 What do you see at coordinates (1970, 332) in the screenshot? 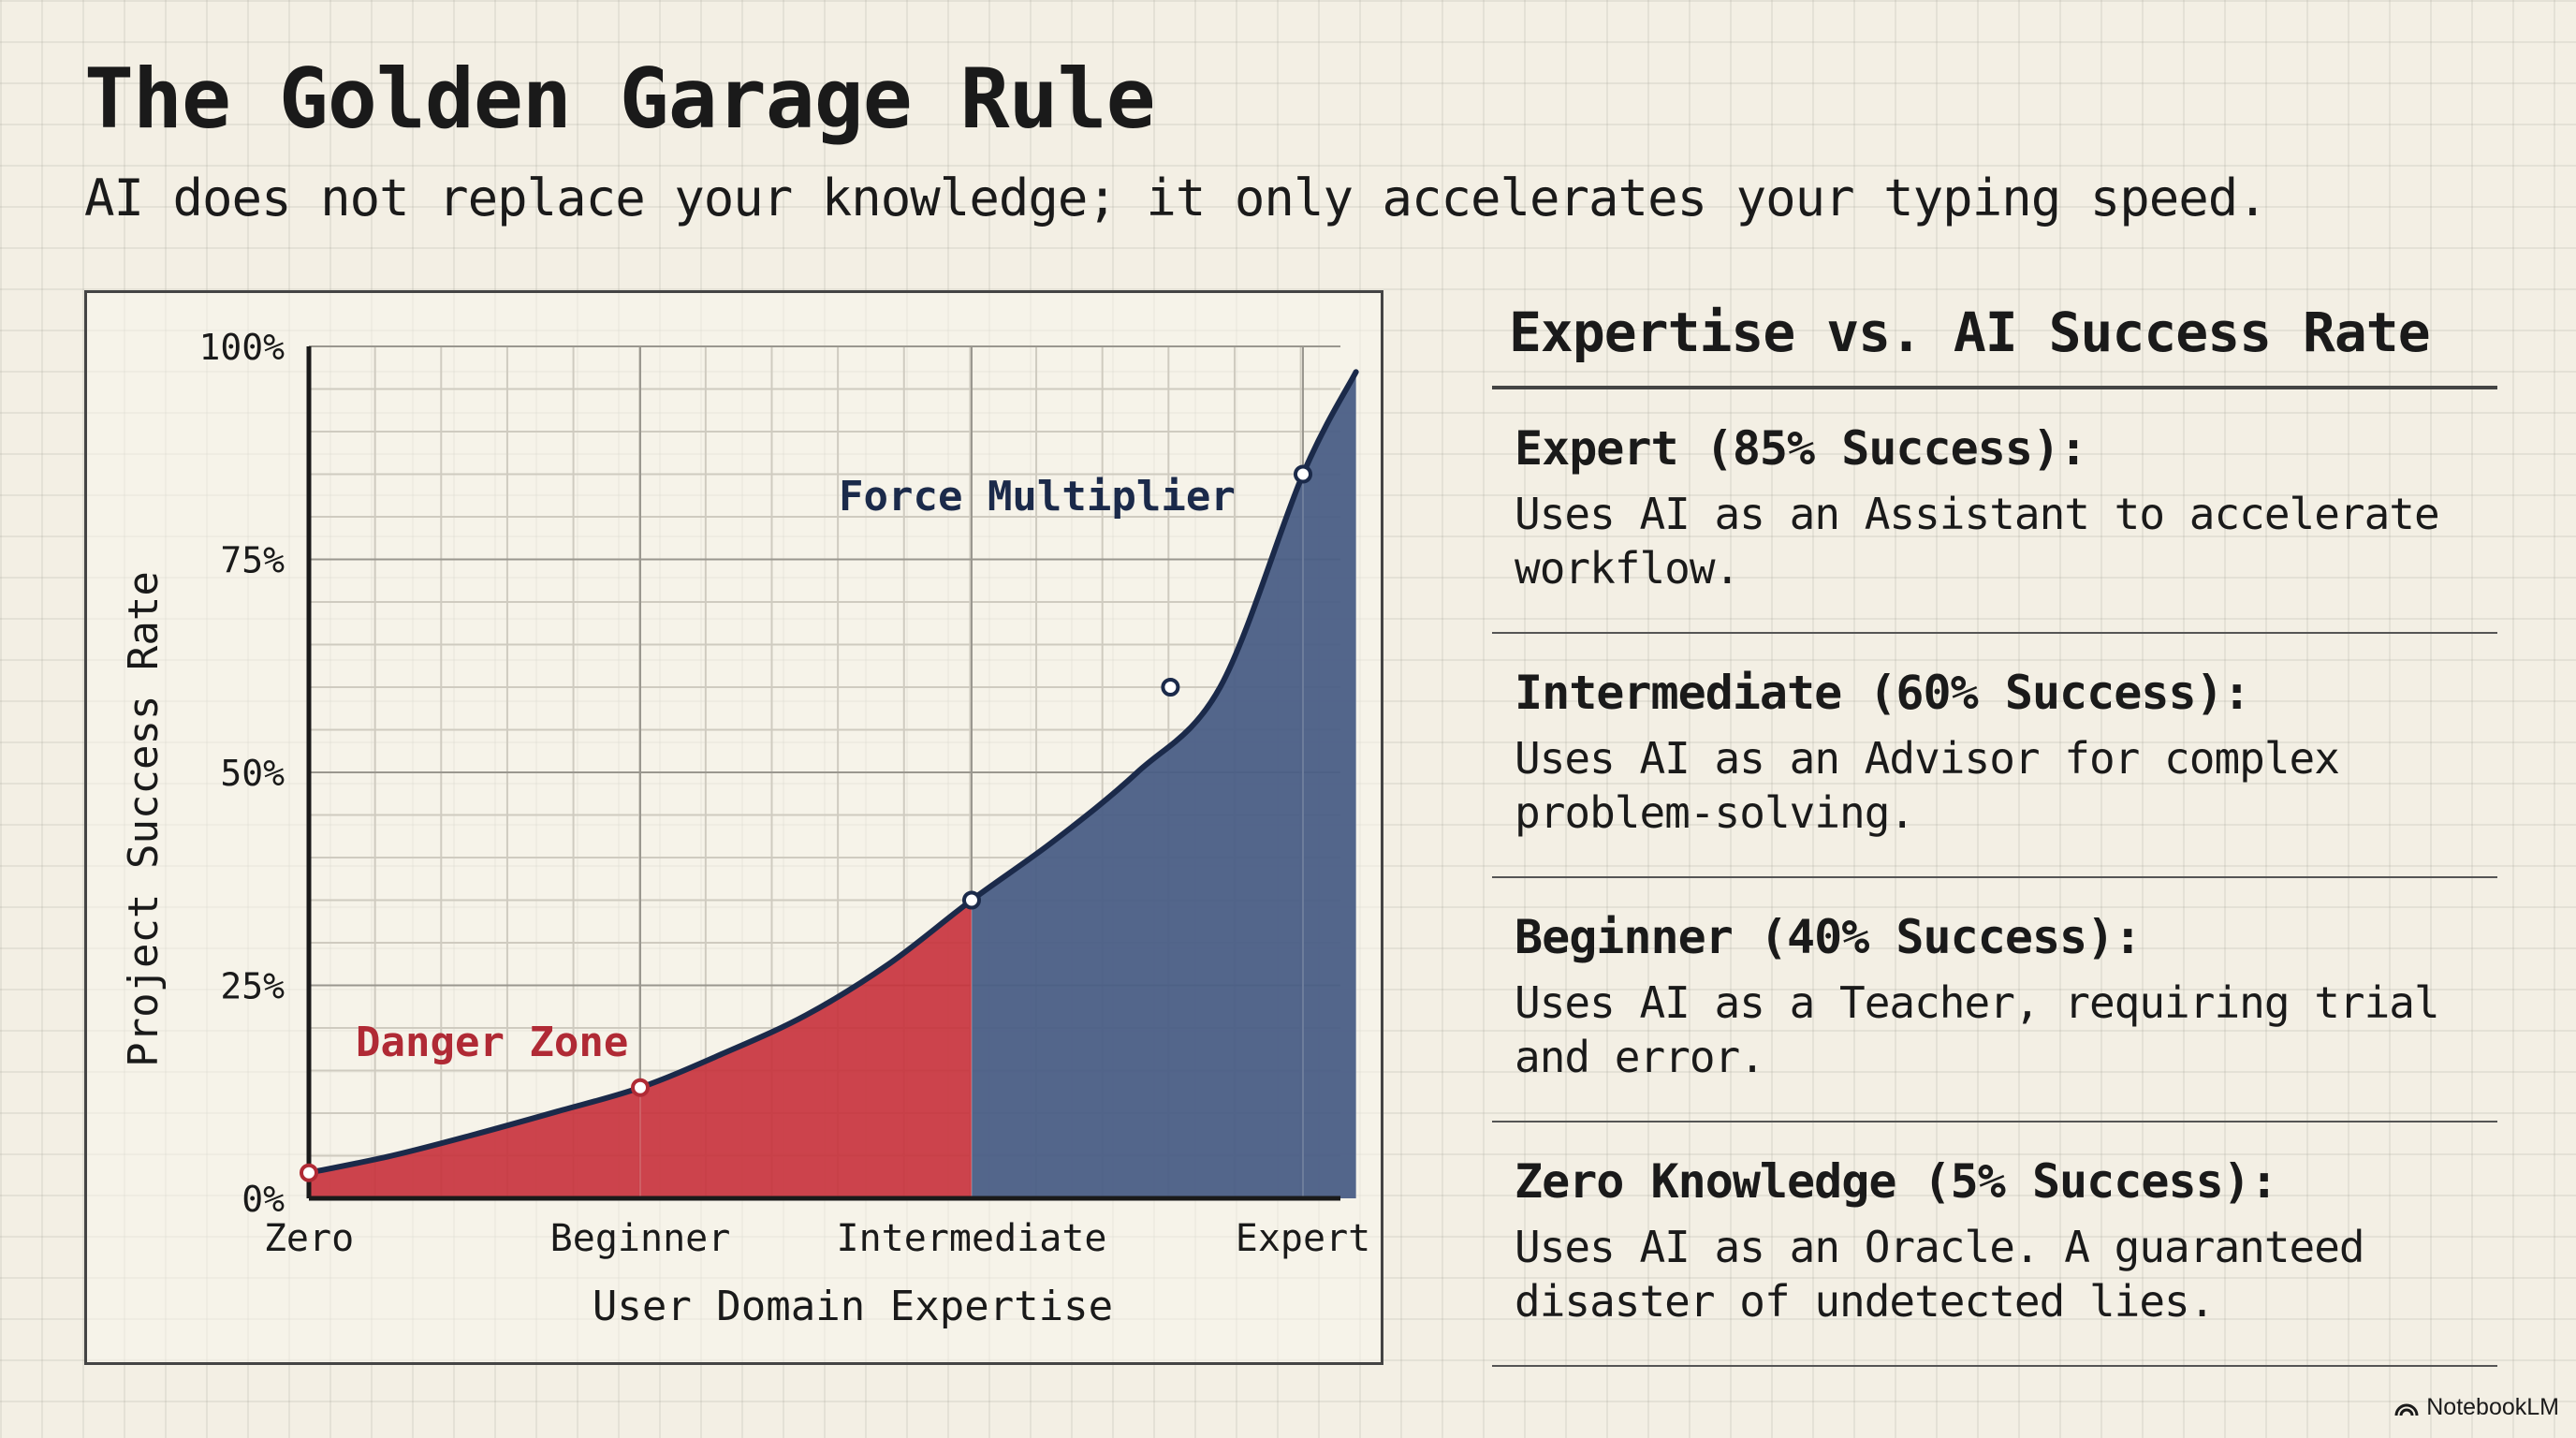
I see `side-heading: Expertise vs. AI Success Rate` at bounding box center [1970, 332].